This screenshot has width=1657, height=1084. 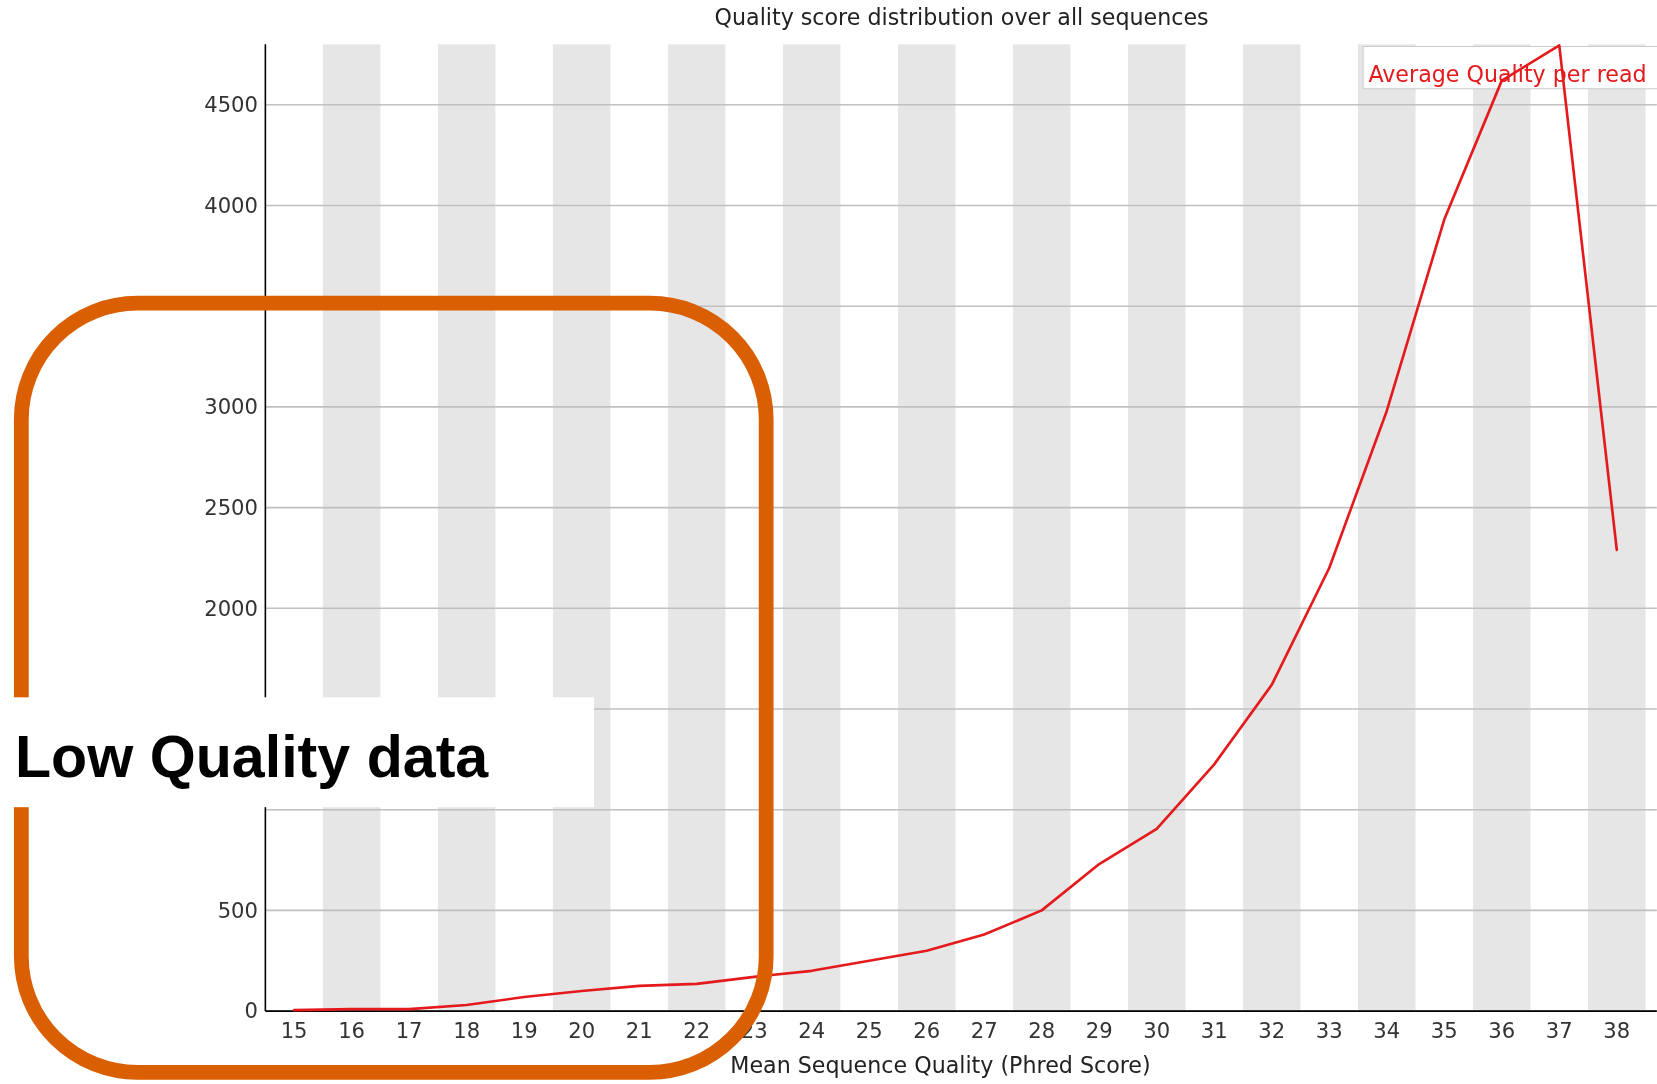 What do you see at coordinates (940, 1065) in the screenshot?
I see `x-axis-title: Mean Sequence Quality (Phred Score)` at bounding box center [940, 1065].